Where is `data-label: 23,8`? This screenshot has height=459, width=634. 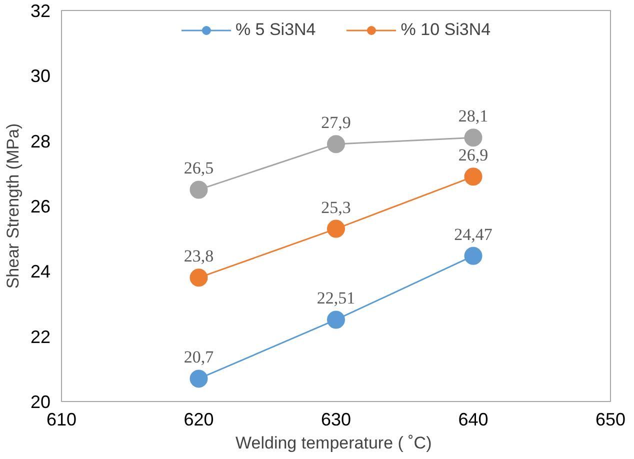 data-label: 23,8 is located at coordinates (199, 256).